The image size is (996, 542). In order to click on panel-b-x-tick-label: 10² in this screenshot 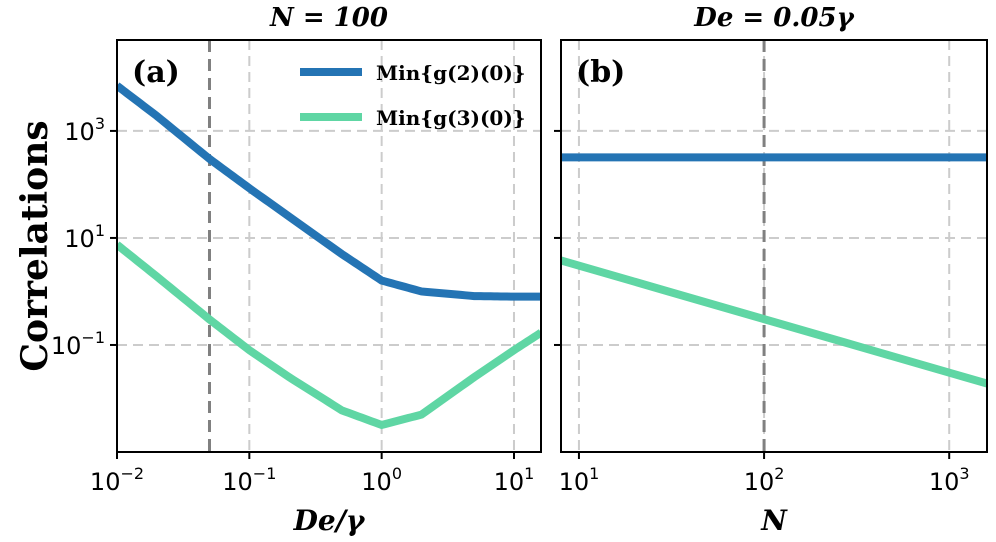, I will do `click(764, 480)`.